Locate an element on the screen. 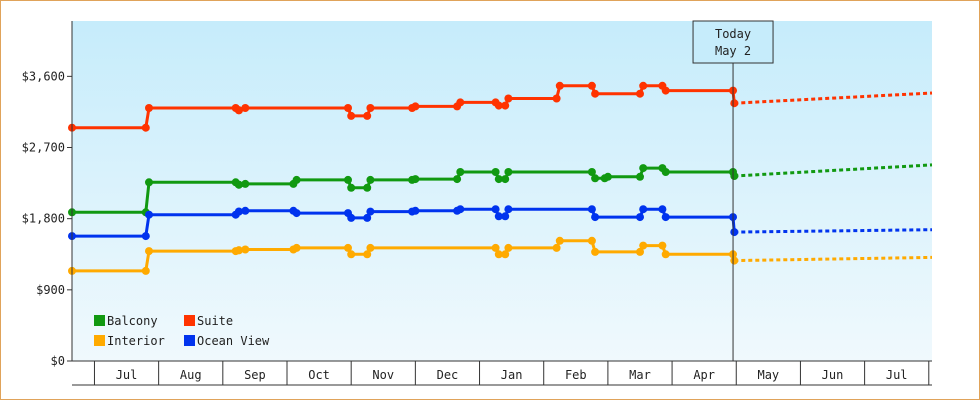  legend-label-interior: Interior is located at coordinates (136, 341).